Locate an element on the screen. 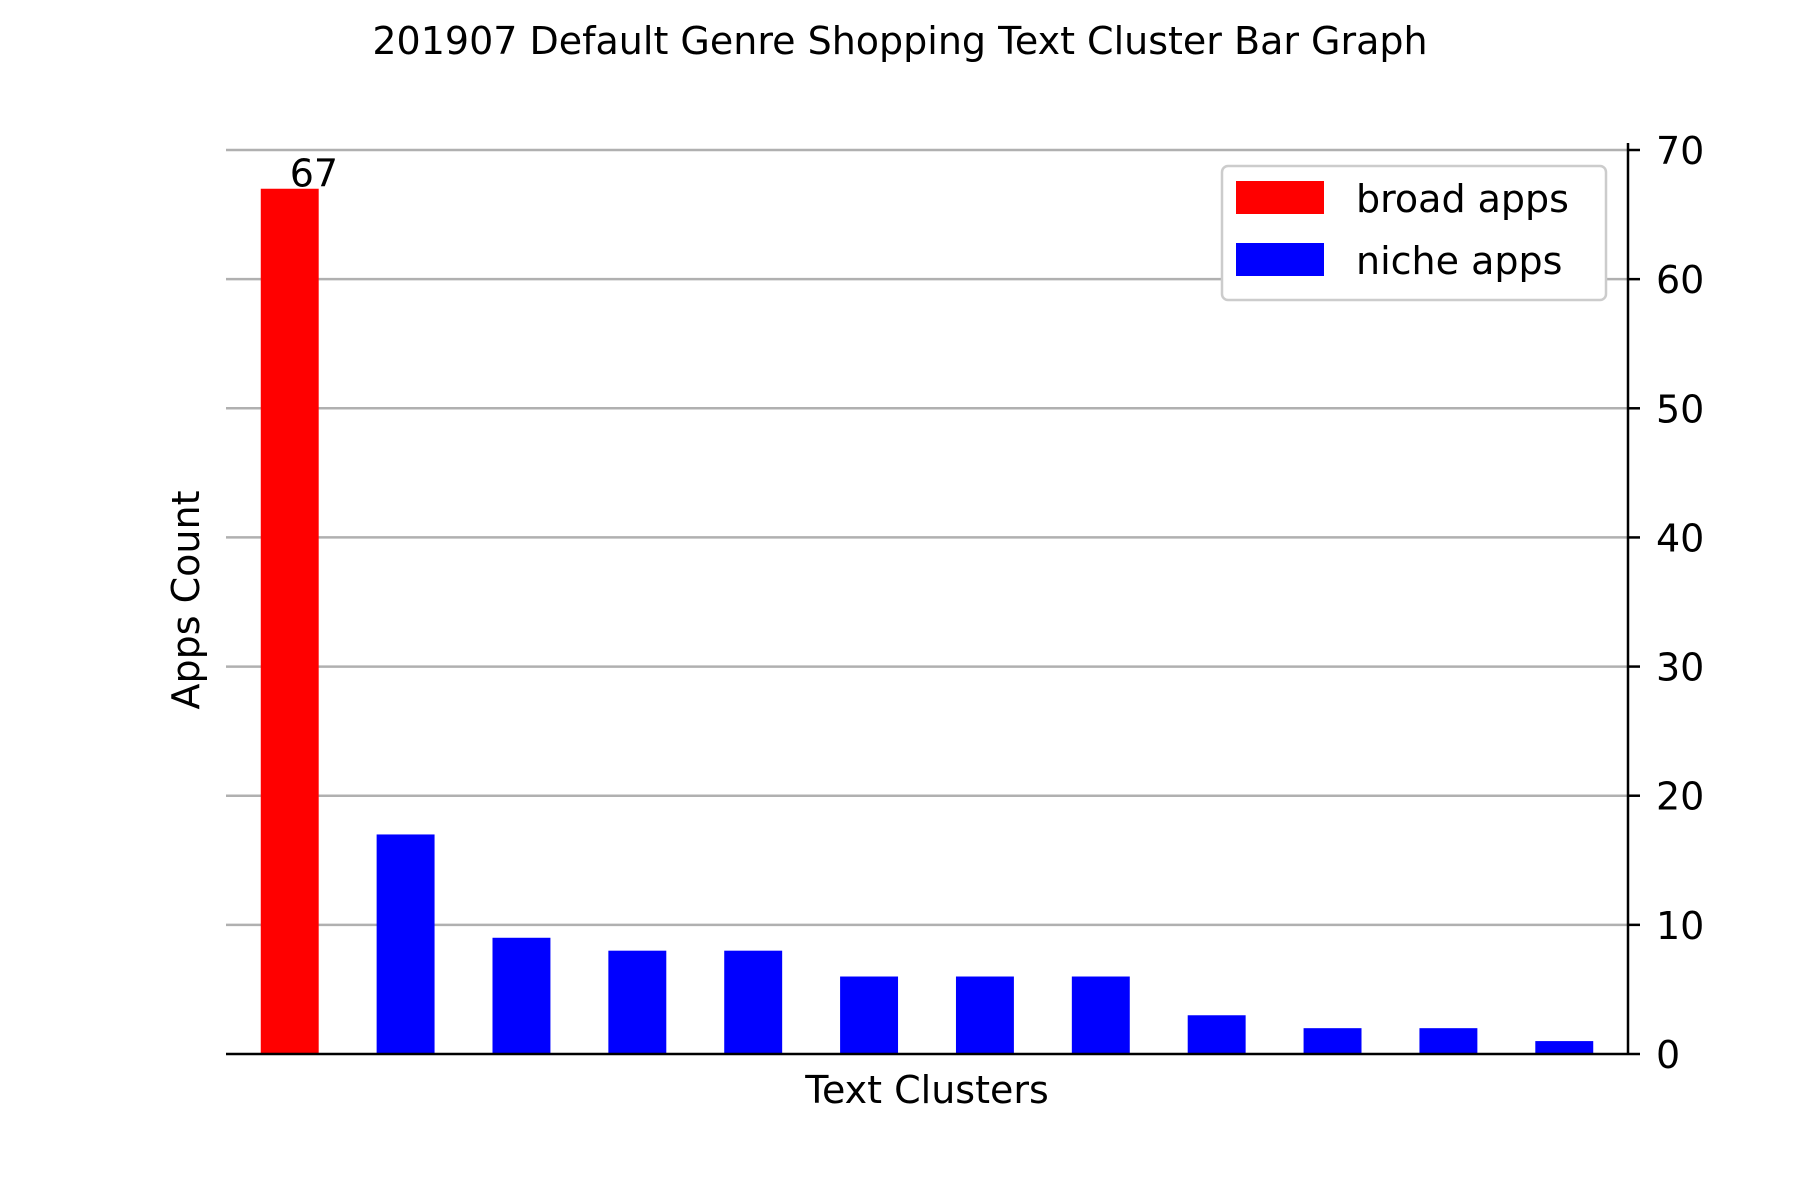 Image resolution: width=1800 pixels, height=1200 pixels. y-tick-label: 10 is located at coordinates (1680, 926).